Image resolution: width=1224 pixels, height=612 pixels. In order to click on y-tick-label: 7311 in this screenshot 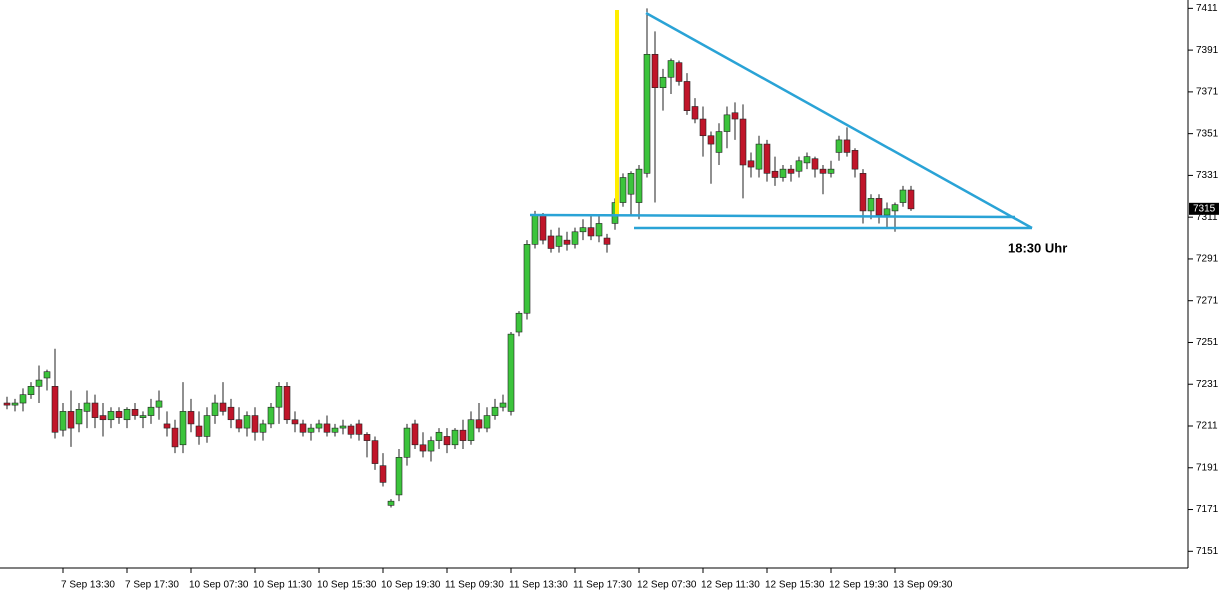, I will do `click(1207, 217)`.